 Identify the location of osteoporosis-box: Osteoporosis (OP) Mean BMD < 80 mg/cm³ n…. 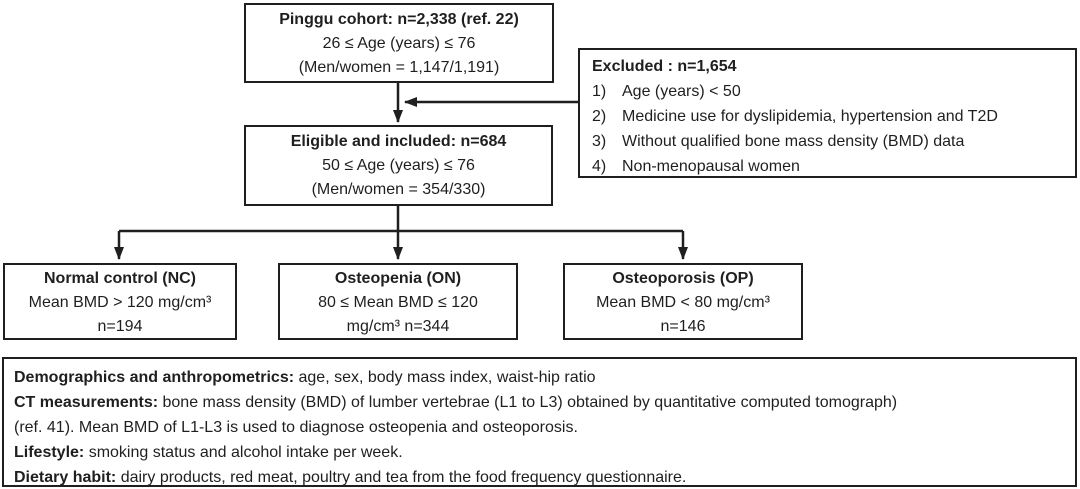
(683, 301).